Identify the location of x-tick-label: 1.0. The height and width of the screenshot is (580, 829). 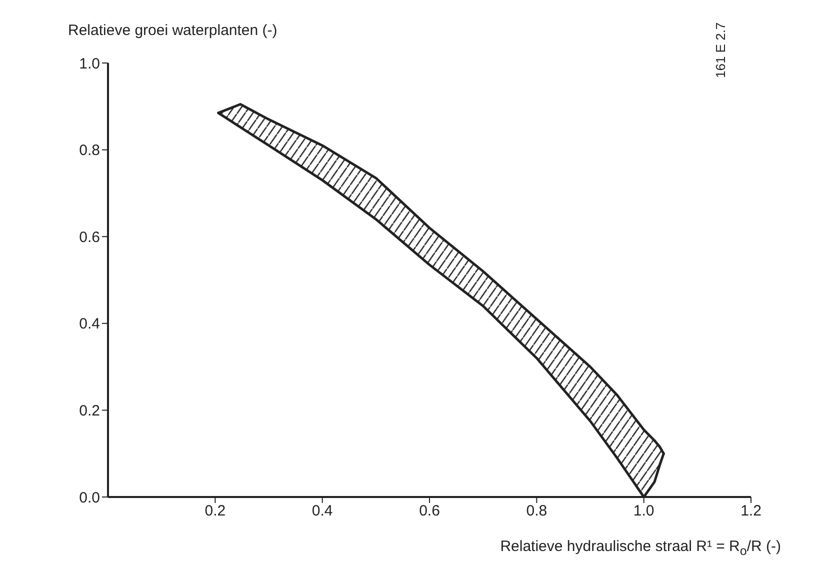
(643, 511).